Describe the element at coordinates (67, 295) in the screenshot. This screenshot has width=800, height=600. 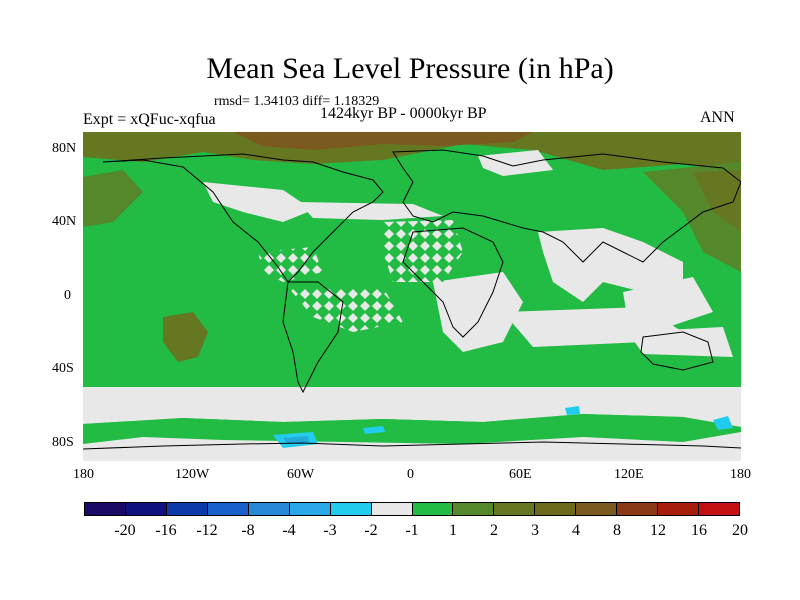
I see `lat-tick-0: 0` at that location.